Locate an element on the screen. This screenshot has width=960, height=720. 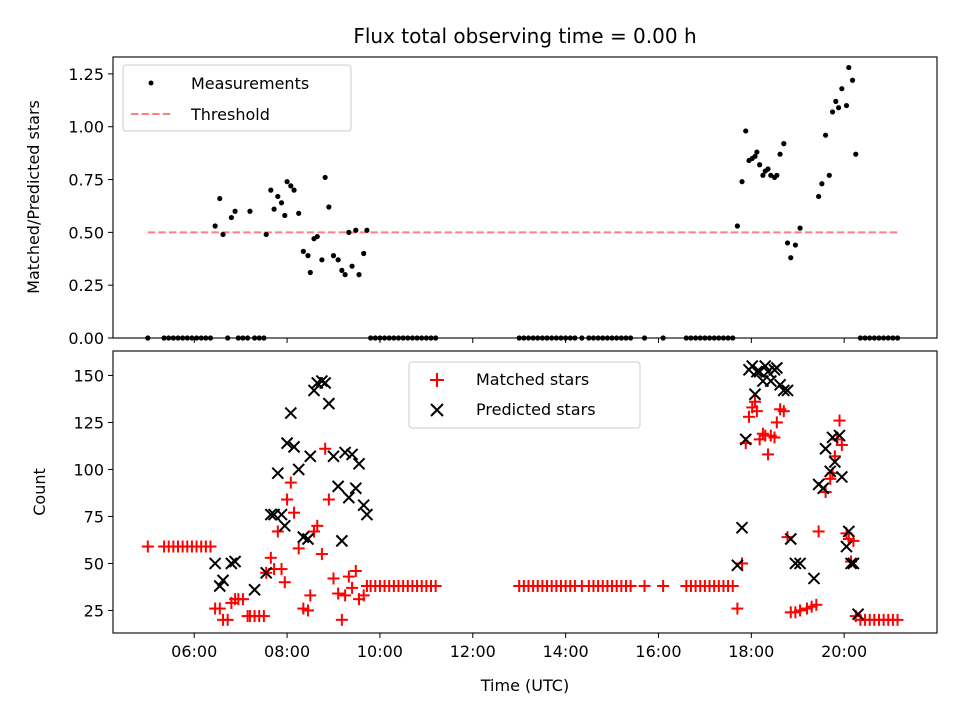
y-tick-label: 1.25 is located at coordinates (86, 74).